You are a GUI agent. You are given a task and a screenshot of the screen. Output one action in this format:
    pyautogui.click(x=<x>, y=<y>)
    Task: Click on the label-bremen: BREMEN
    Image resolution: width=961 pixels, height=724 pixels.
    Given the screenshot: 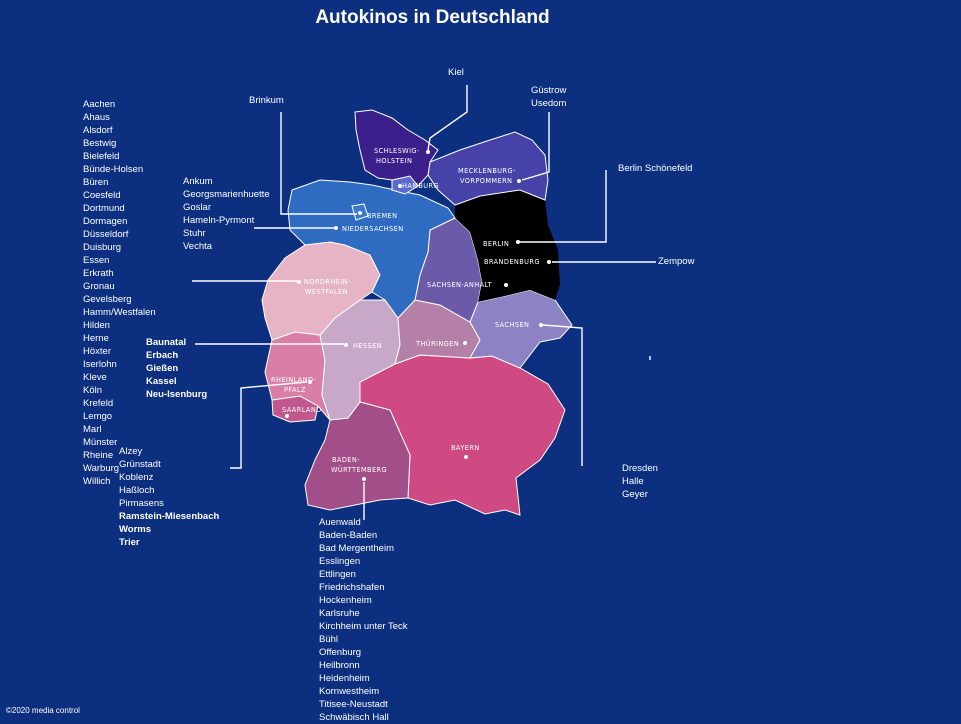 What is the action you would take?
    pyautogui.click(x=382, y=216)
    